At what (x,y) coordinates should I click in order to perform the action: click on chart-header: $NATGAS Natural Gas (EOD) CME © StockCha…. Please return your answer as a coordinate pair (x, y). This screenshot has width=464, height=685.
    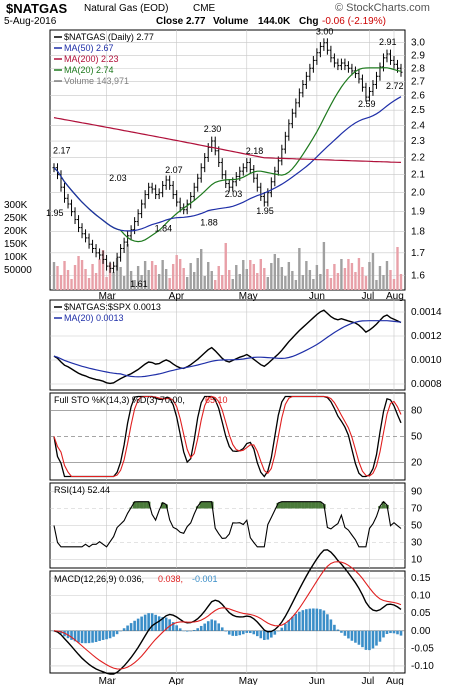
    Looking at the image, I should click on (232, 14).